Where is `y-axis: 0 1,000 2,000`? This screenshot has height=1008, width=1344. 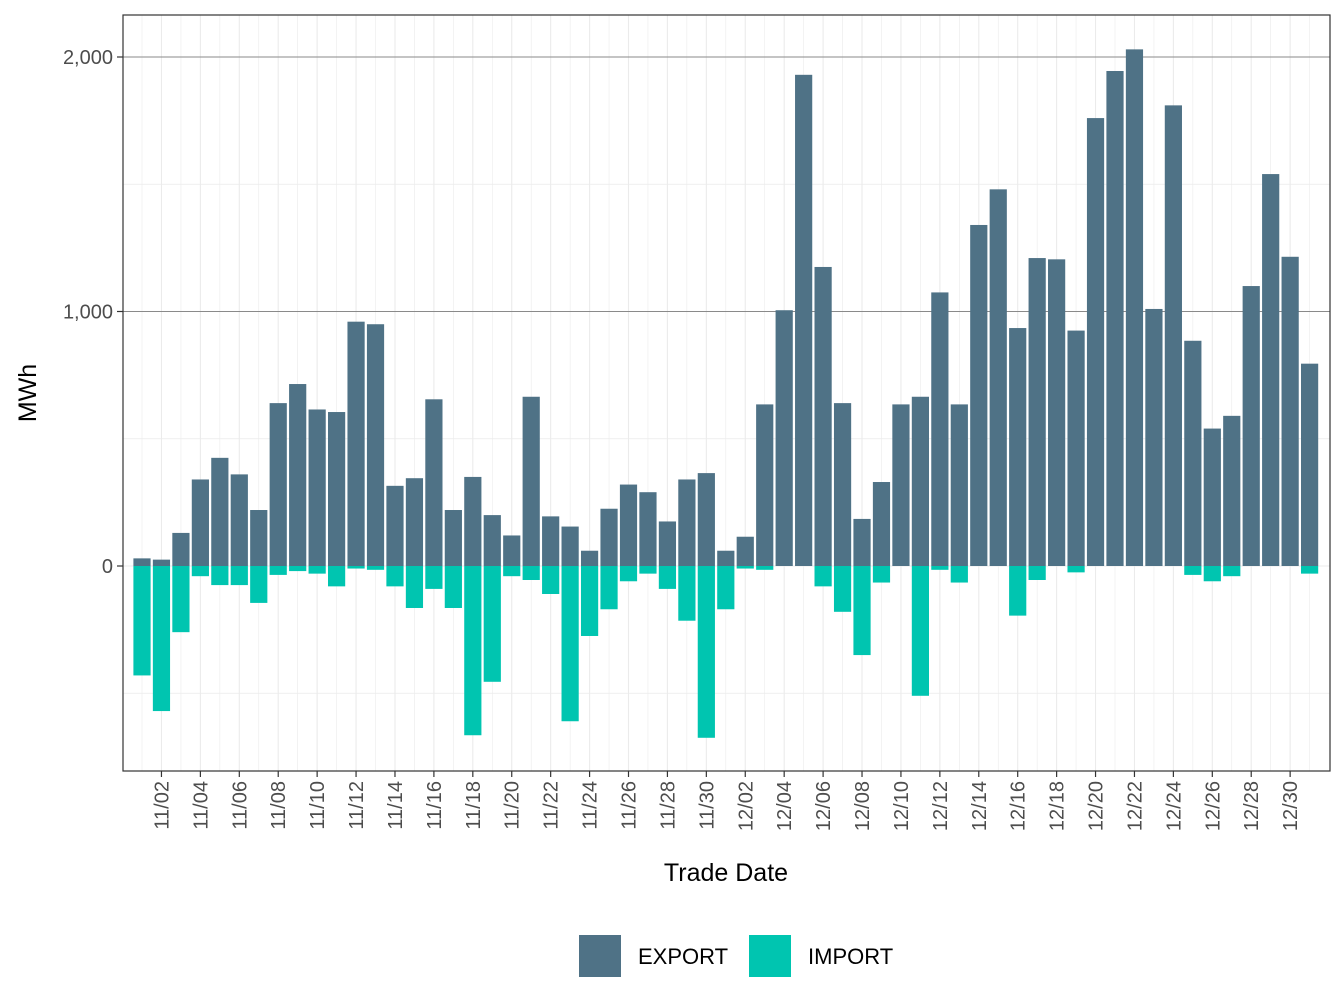 y-axis: 0 1,000 2,000 is located at coordinates (93, 312).